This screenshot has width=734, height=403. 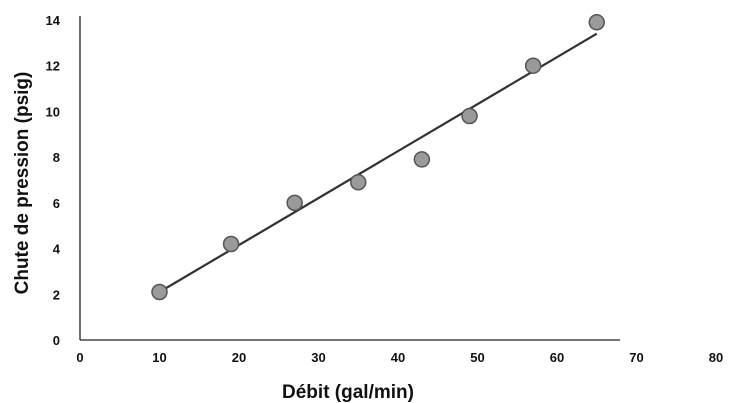 I want to click on y-tick-labels: 0 2 4 6 8 10 12 14, so click(x=53, y=180).